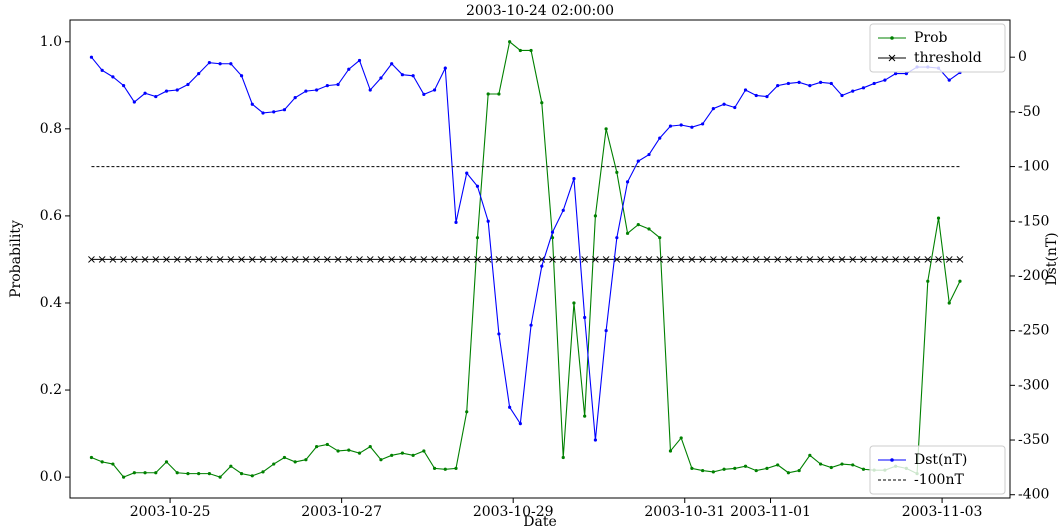  Describe the element at coordinates (51, 129) in the screenshot. I see `y-tick-label: 0.8` at that location.